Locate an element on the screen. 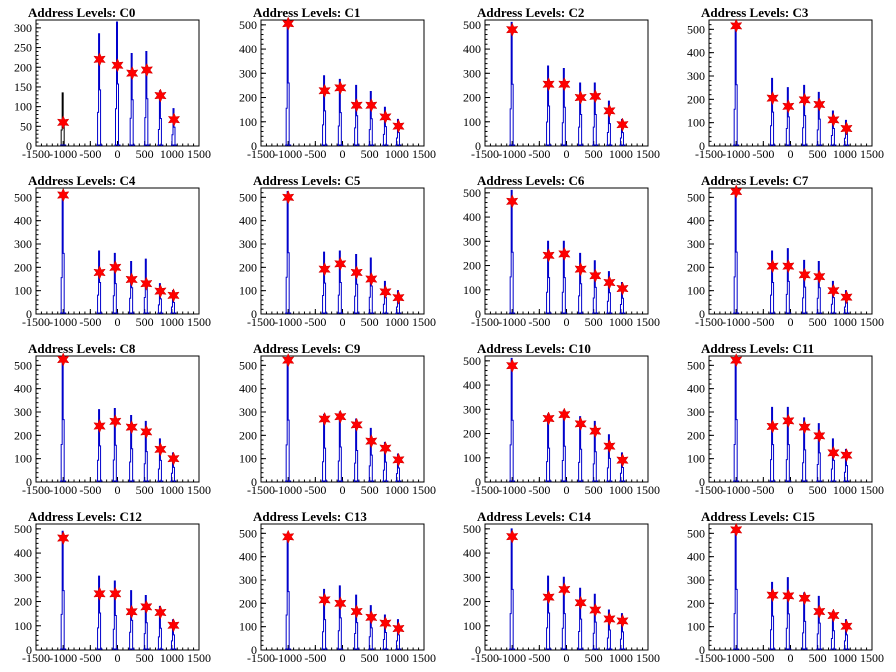 This screenshot has height=672, width=896. y-tick-label: 400 is located at coordinates (23, 389).